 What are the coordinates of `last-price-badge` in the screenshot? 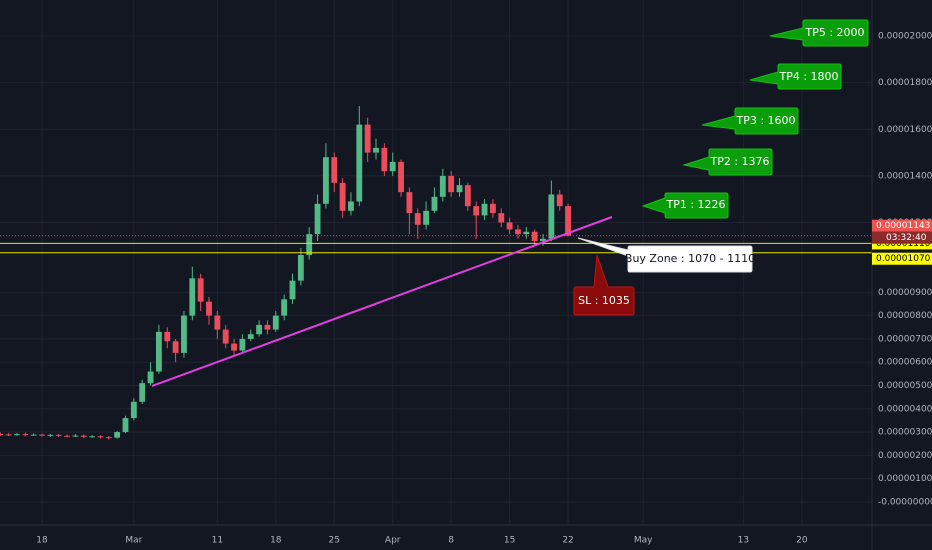 It's located at (902, 225).